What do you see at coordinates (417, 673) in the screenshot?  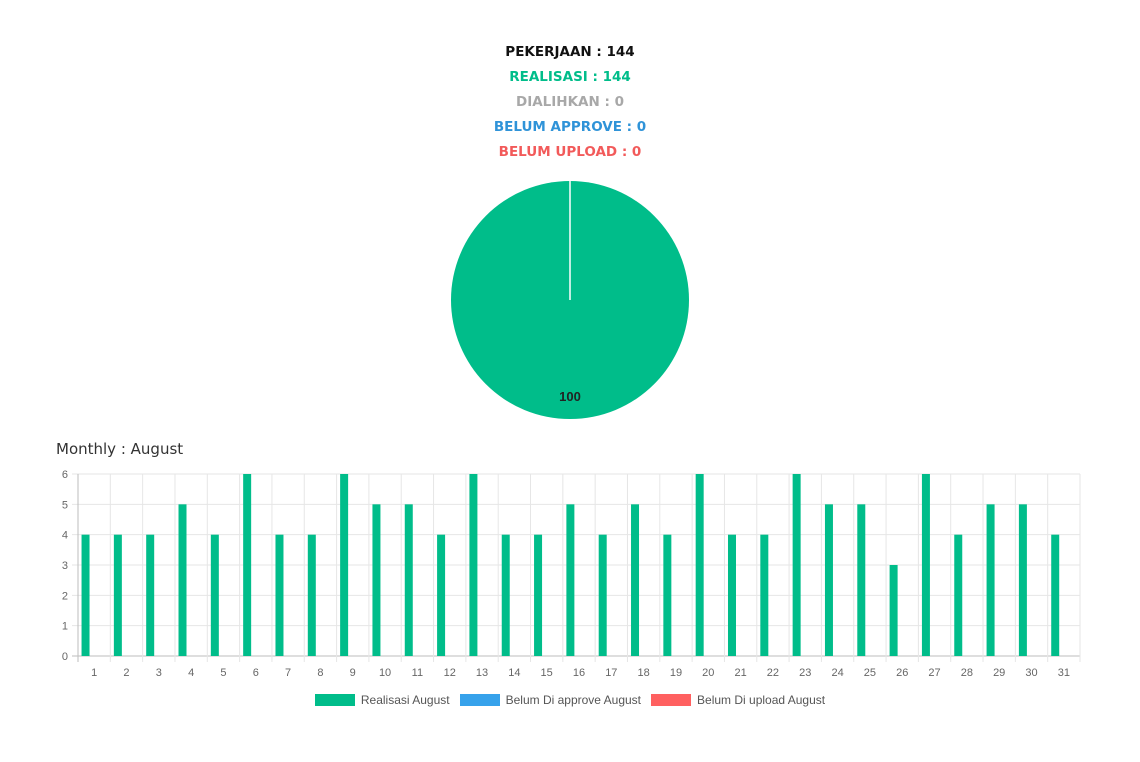 I see `x-tick-label: 11` at bounding box center [417, 673].